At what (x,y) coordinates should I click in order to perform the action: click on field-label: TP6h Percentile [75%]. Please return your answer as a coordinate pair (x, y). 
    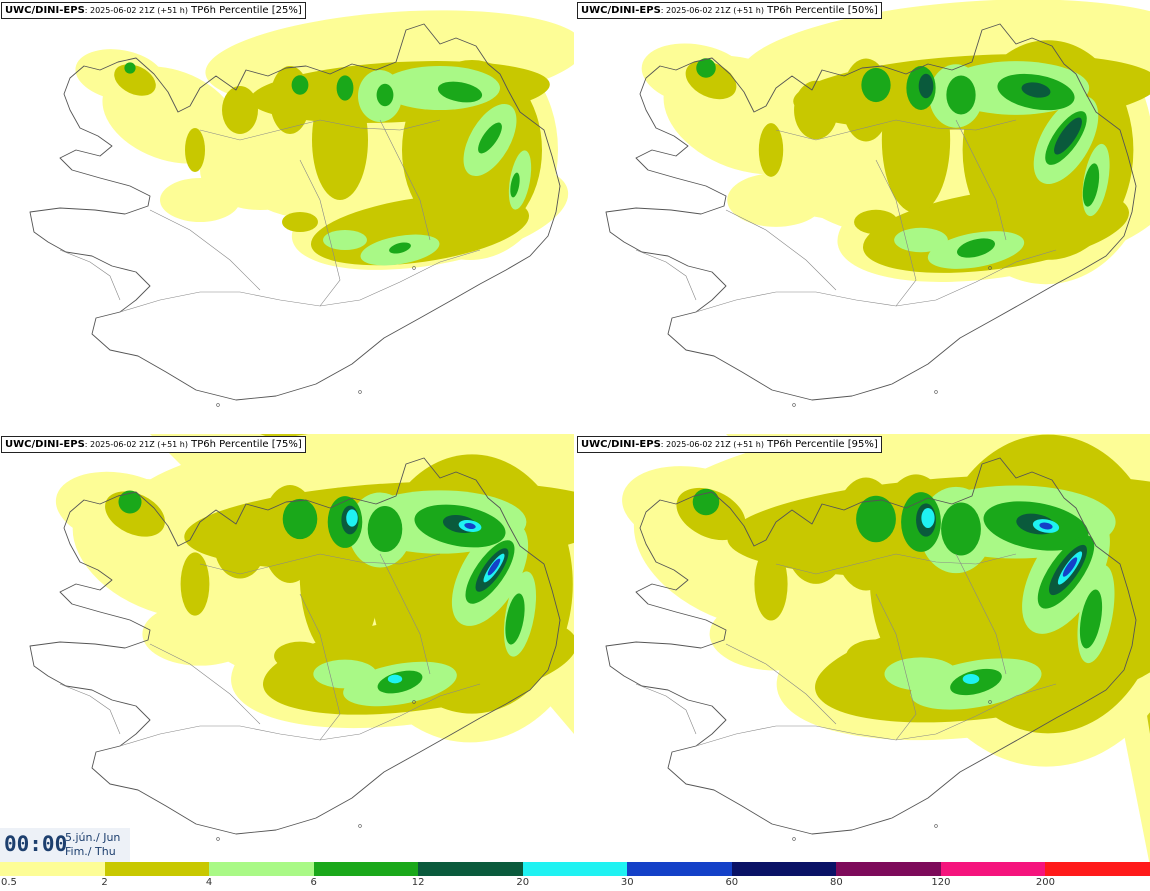
    Looking at the image, I should click on (244, 444).